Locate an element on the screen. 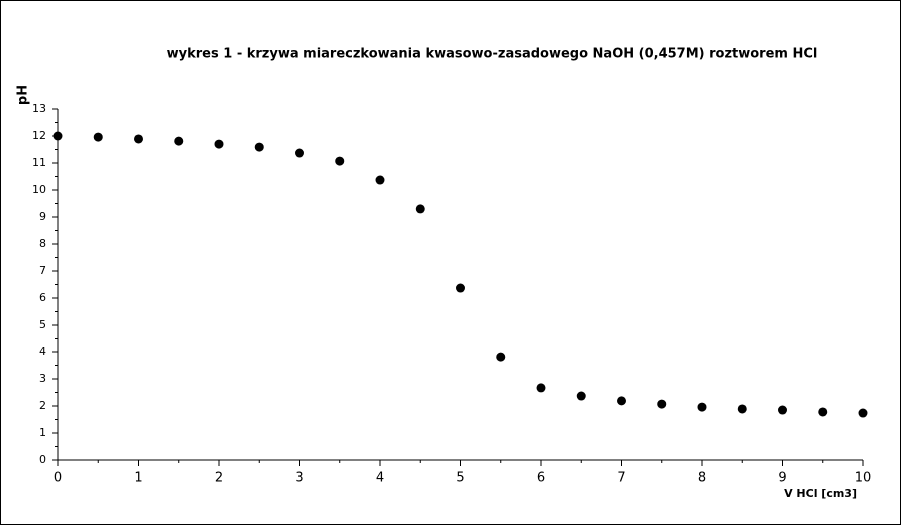 This screenshot has height=525, width=901. x-axis-label: V HCl [cm3] is located at coordinates (820, 493).